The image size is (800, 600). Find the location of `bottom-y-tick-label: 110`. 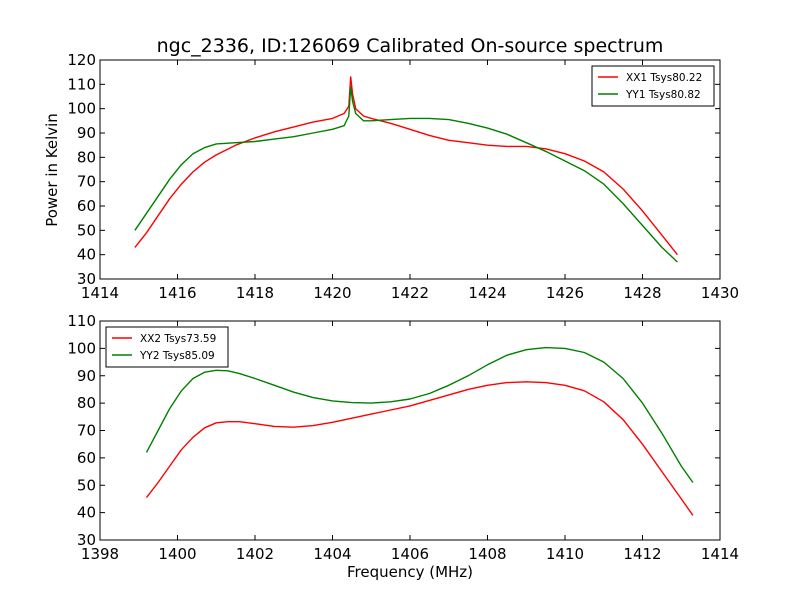

bottom-y-tick-label: 110 is located at coordinates (81, 321).